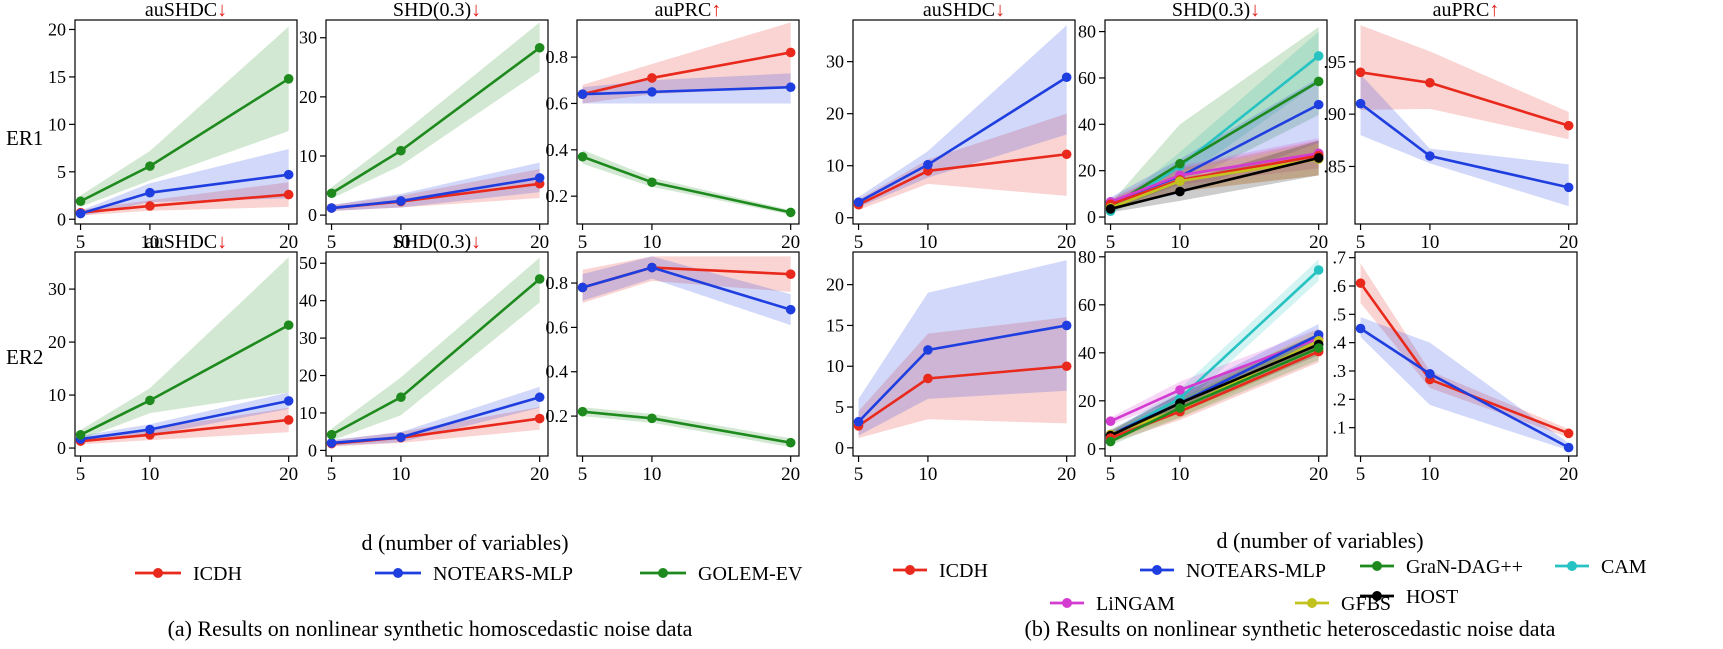 This screenshot has width=1723, height=649. I want to click on y-tick-label: 30, so click(835, 62).